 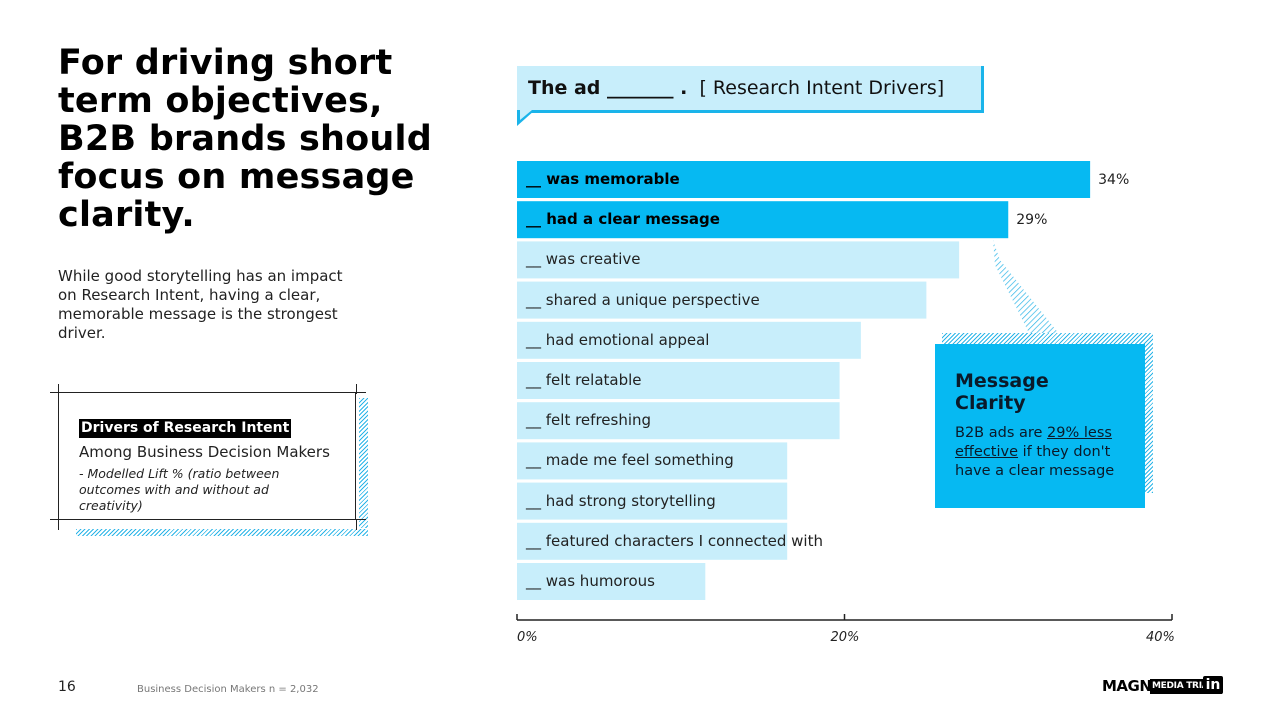 What do you see at coordinates (583, 259) in the screenshot?
I see `bar-category-label: __ was creative` at bounding box center [583, 259].